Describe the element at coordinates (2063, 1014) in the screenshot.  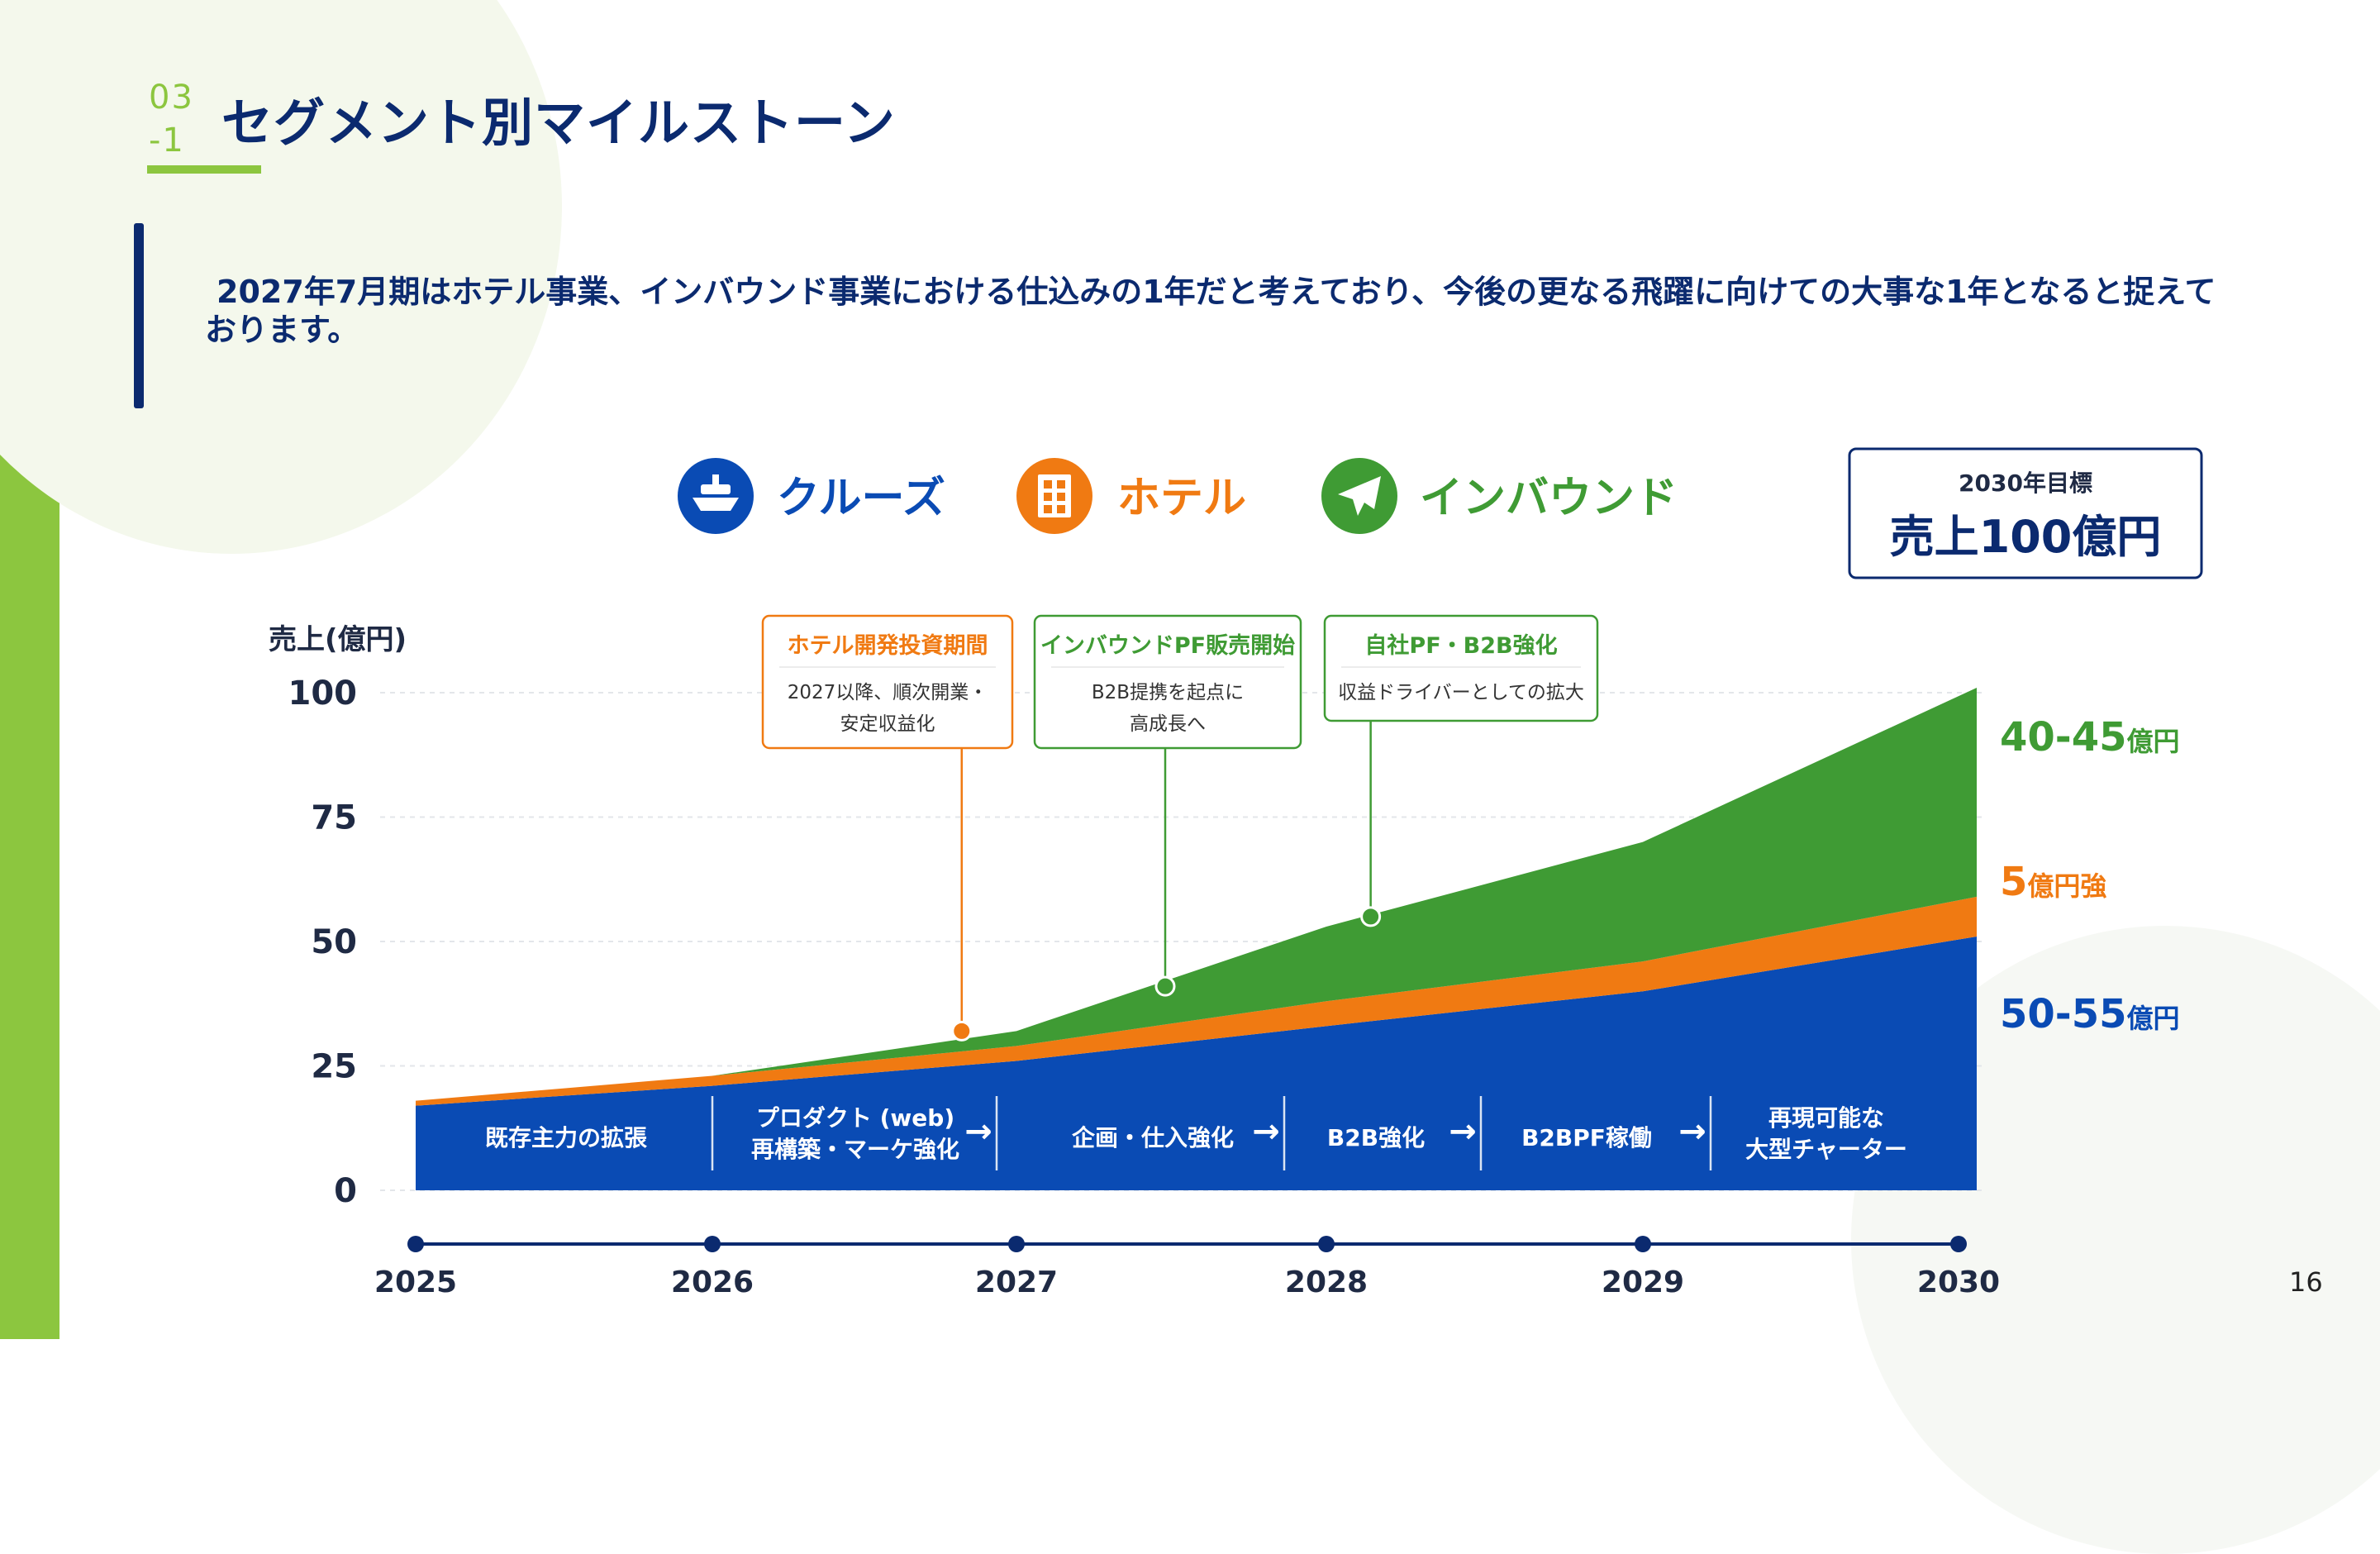
I see `end-value-number: 50-55` at that location.